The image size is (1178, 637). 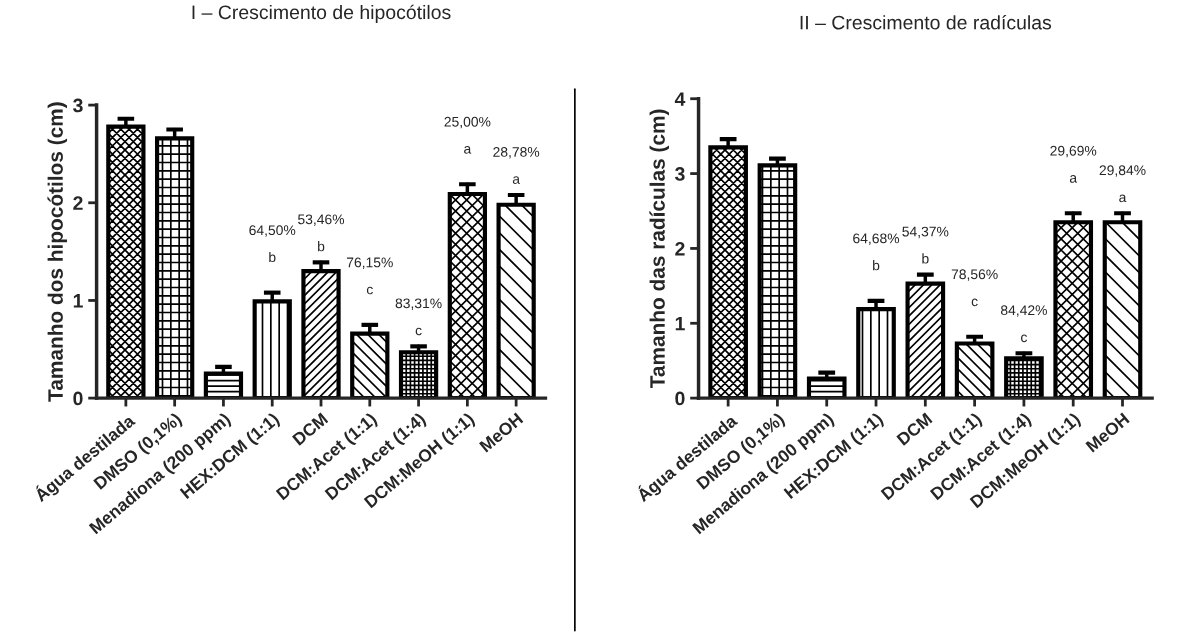 I want to click on text: 29,84% a, so click(x=1122, y=184).